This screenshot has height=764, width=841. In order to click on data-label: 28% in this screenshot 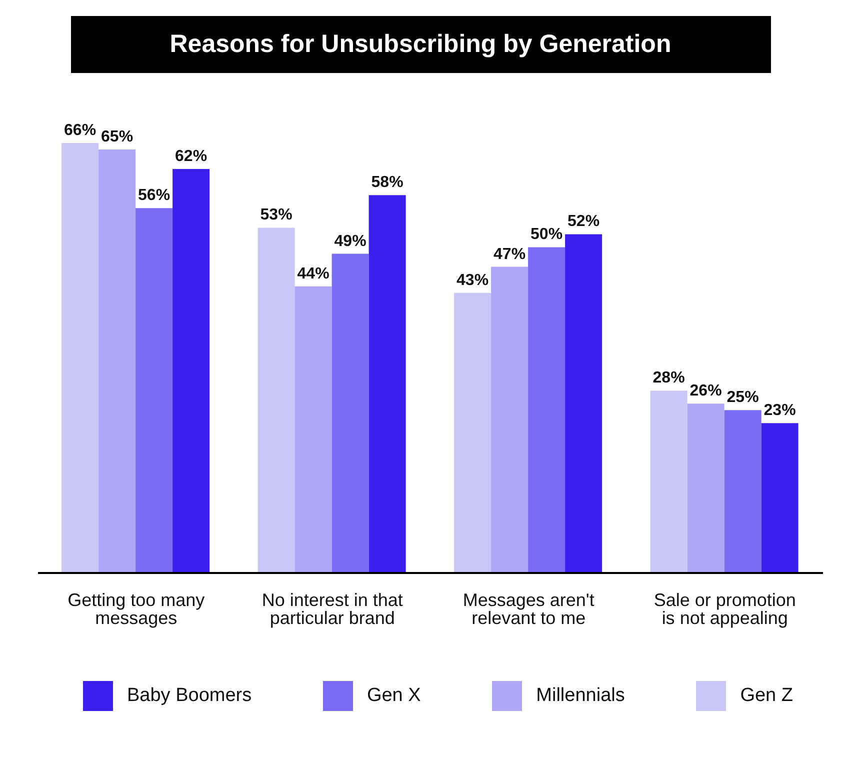, I will do `click(668, 378)`.